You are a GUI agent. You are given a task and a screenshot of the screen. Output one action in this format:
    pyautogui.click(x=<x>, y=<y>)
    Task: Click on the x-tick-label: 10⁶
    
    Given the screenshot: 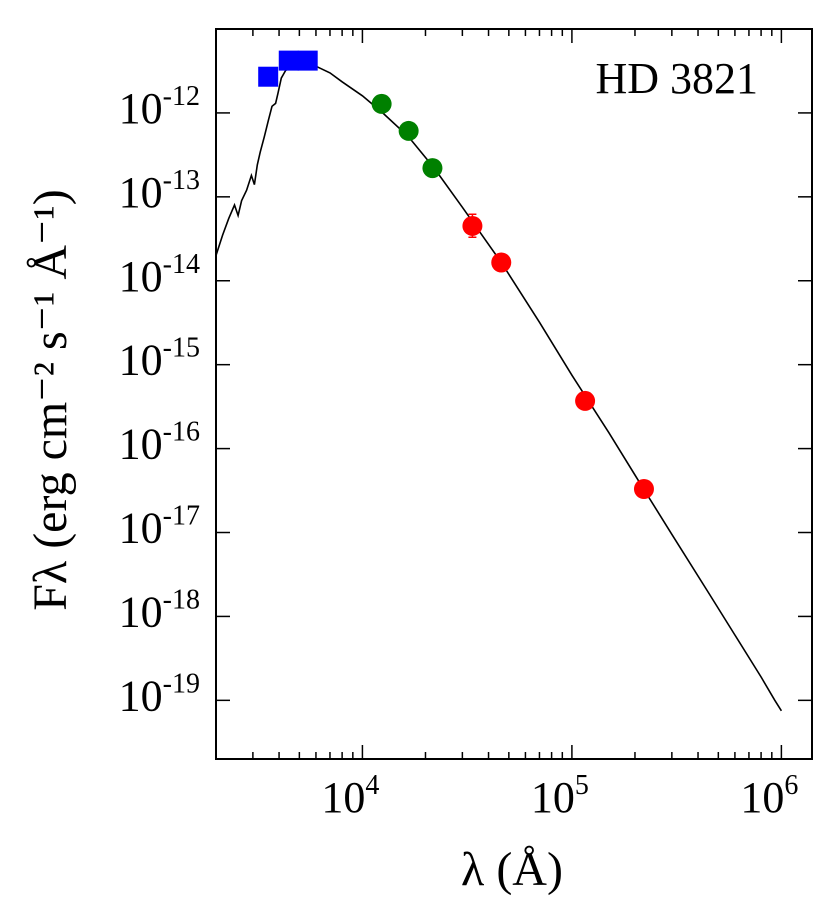 What is the action you would take?
    pyautogui.click(x=769, y=796)
    